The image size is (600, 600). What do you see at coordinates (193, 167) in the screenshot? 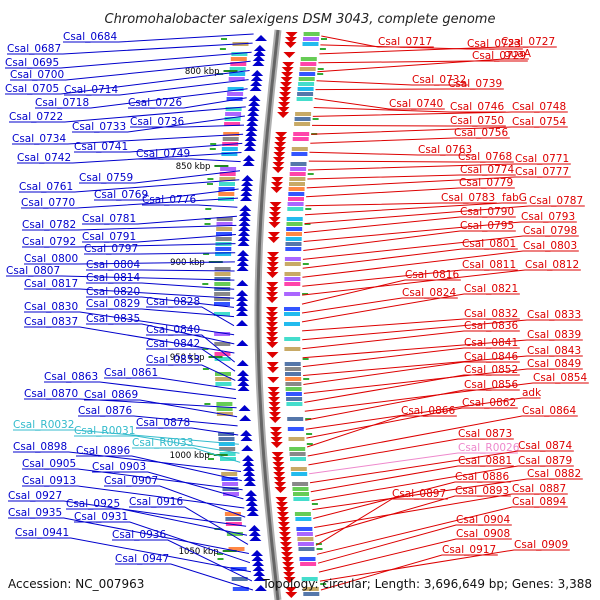
I see `kbp-tick-label: 850 kbp` at bounding box center [193, 167].